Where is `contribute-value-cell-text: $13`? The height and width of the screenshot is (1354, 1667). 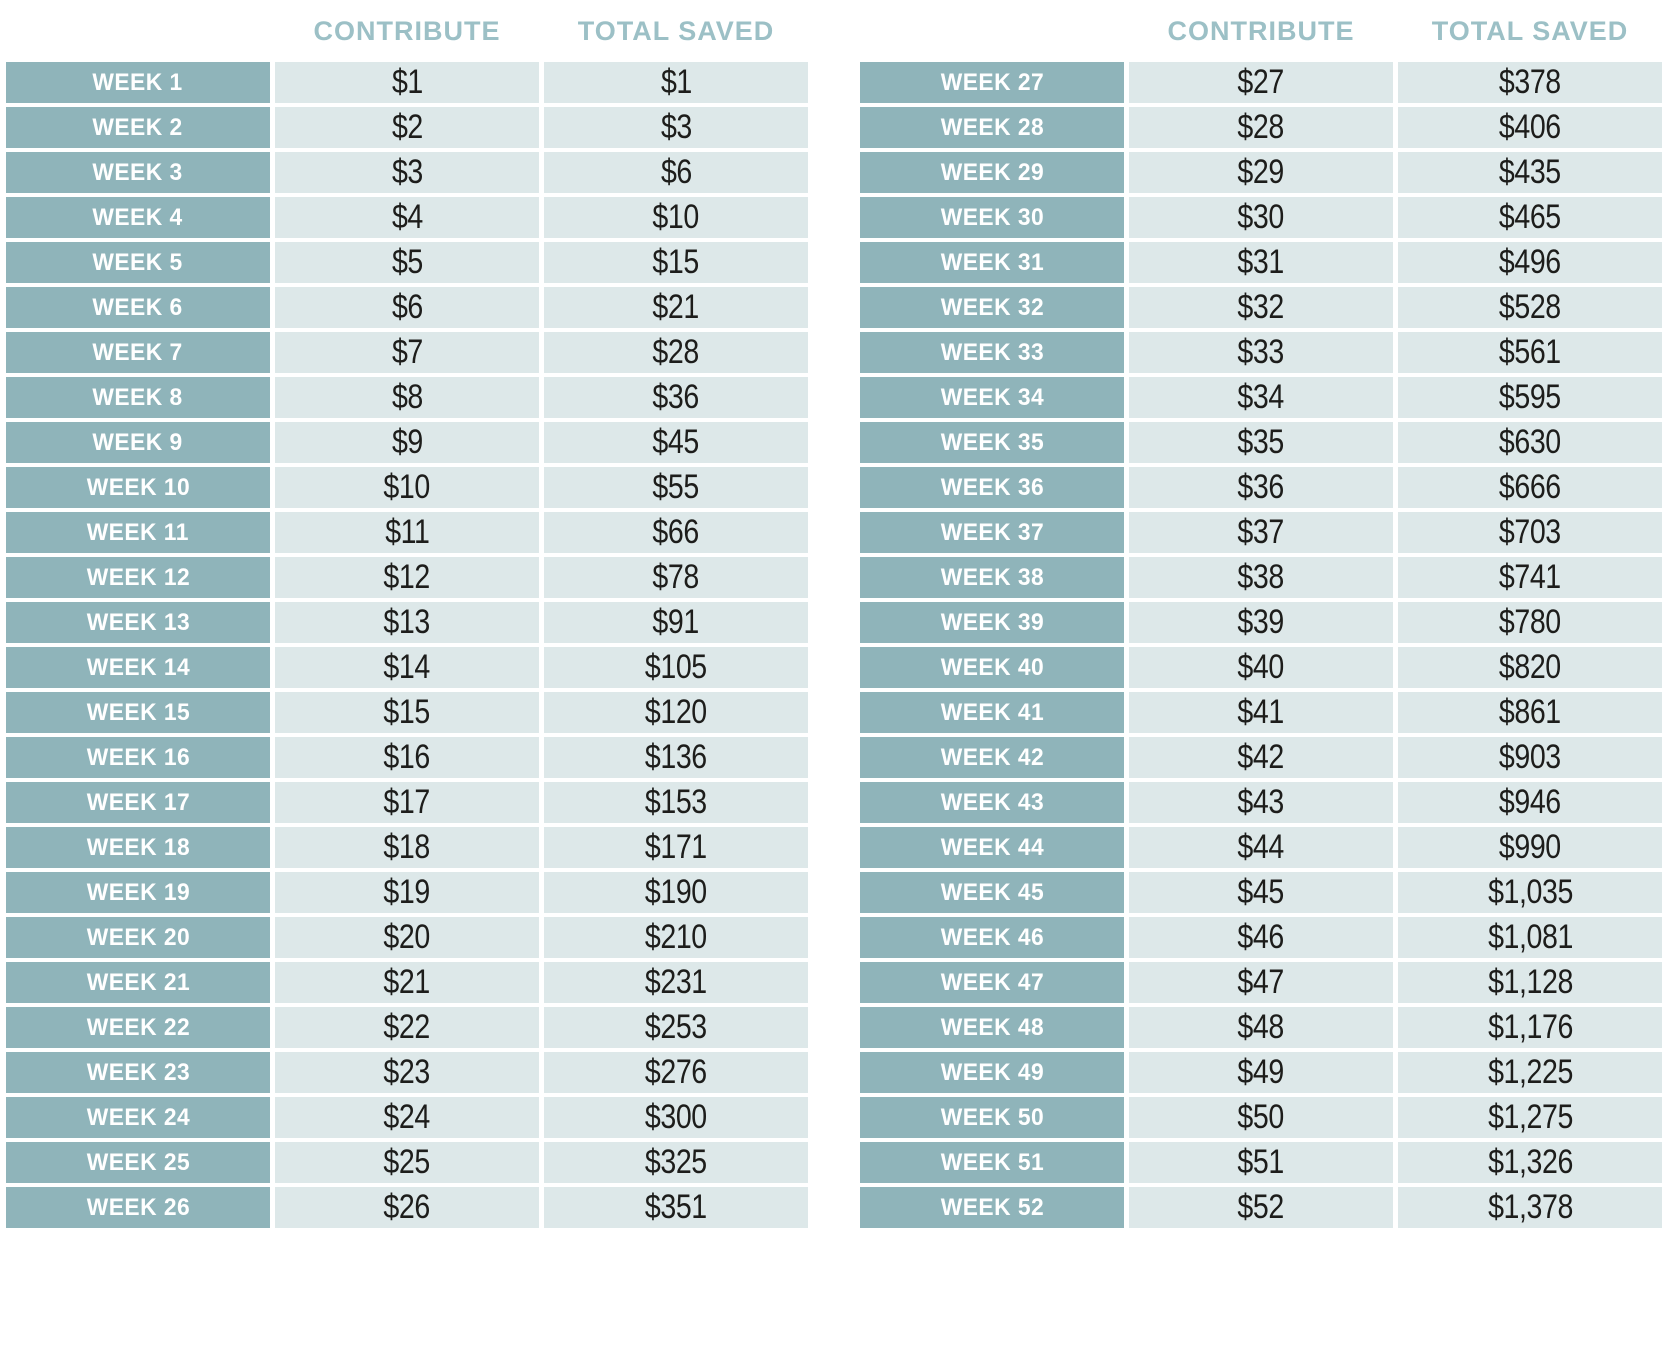
contribute-value-cell-text: $13 is located at coordinates (407, 622).